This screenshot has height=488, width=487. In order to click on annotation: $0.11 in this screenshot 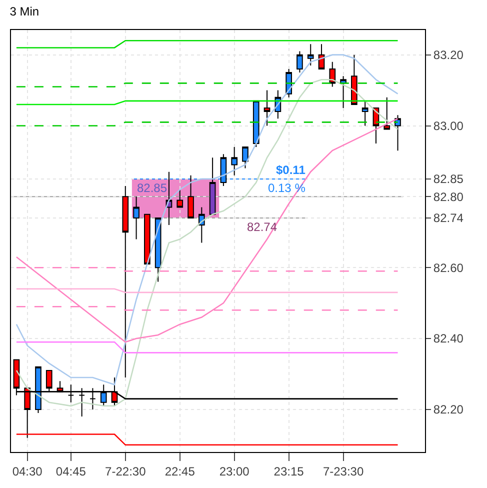, I will do `click(291, 170)`.